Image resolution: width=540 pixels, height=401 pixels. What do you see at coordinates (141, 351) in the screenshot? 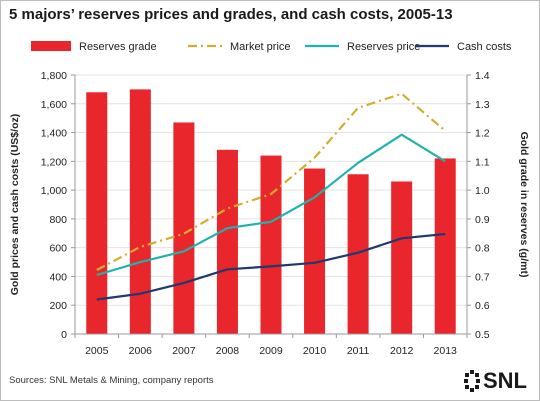
I see `x-tick-label: 2006` at bounding box center [141, 351].